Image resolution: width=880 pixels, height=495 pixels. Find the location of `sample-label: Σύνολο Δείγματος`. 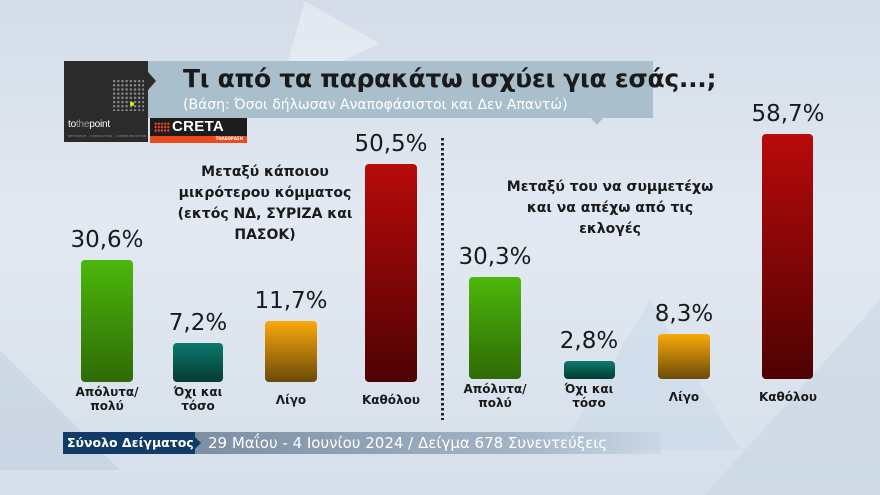

sample-label: Σύνολο Δείγματος is located at coordinates (129, 443).